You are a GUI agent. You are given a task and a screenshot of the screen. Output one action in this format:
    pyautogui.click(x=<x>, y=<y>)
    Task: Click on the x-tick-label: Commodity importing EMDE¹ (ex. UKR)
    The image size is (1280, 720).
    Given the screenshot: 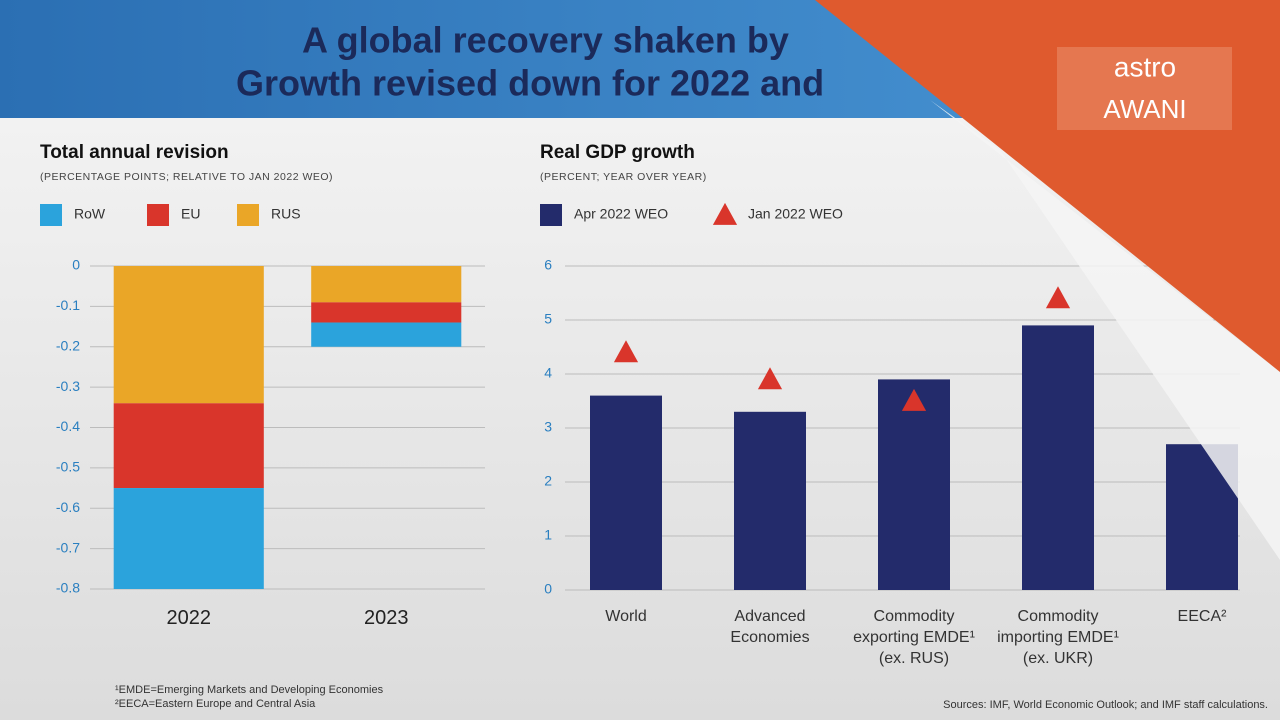 What is the action you would take?
    pyautogui.click(x=1058, y=637)
    